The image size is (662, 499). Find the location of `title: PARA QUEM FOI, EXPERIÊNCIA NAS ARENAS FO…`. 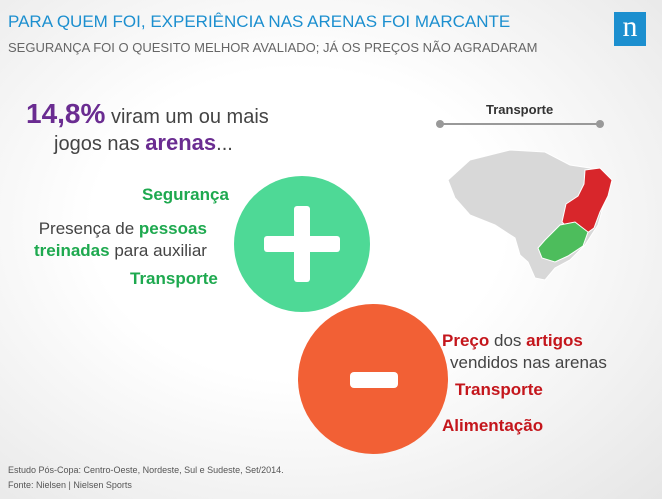

title: PARA QUEM FOI, EXPERIÊNCIA NAS ARENAS FO… is located at coordinates (259, 21).